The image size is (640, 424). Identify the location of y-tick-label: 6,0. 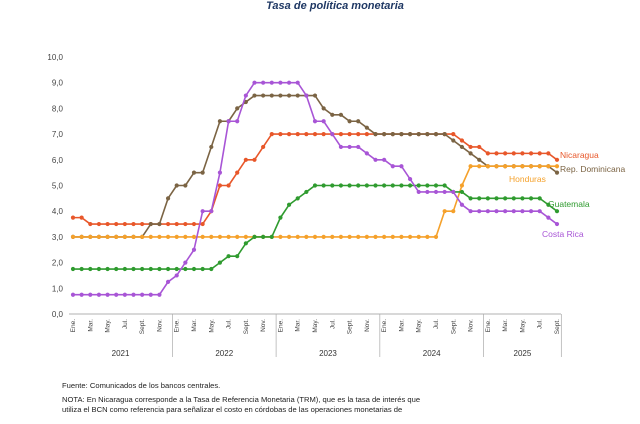
(58, 160).